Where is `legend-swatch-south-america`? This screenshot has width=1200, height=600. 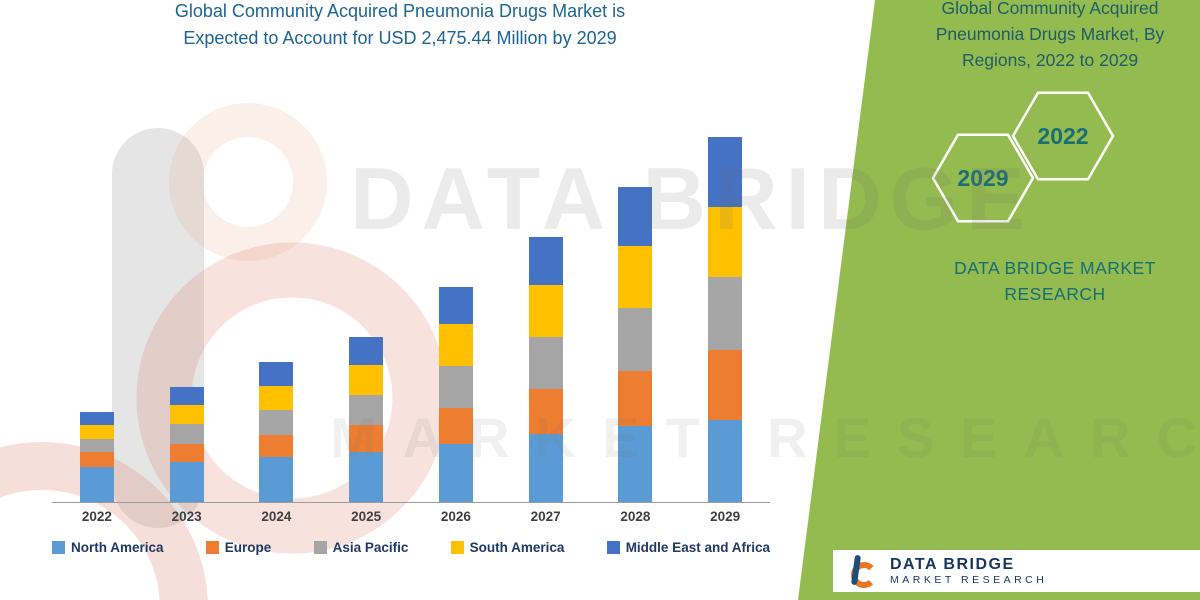
legend-swatch-south-america is located at coordinates (457, 547).